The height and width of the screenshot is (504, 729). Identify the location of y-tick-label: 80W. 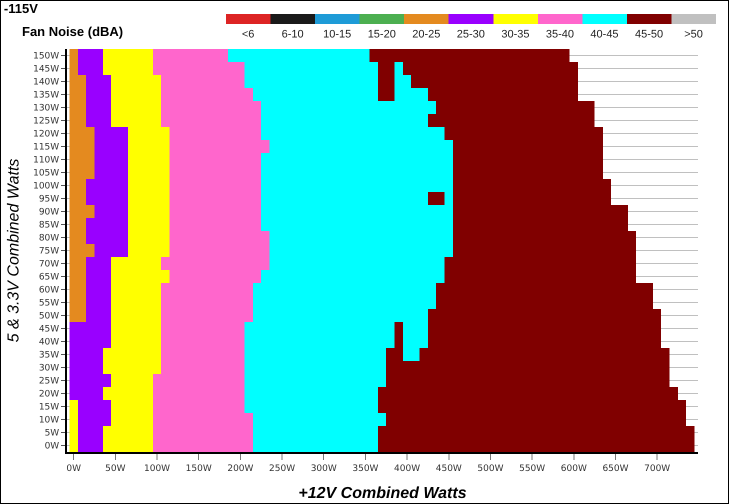
(49, 239).